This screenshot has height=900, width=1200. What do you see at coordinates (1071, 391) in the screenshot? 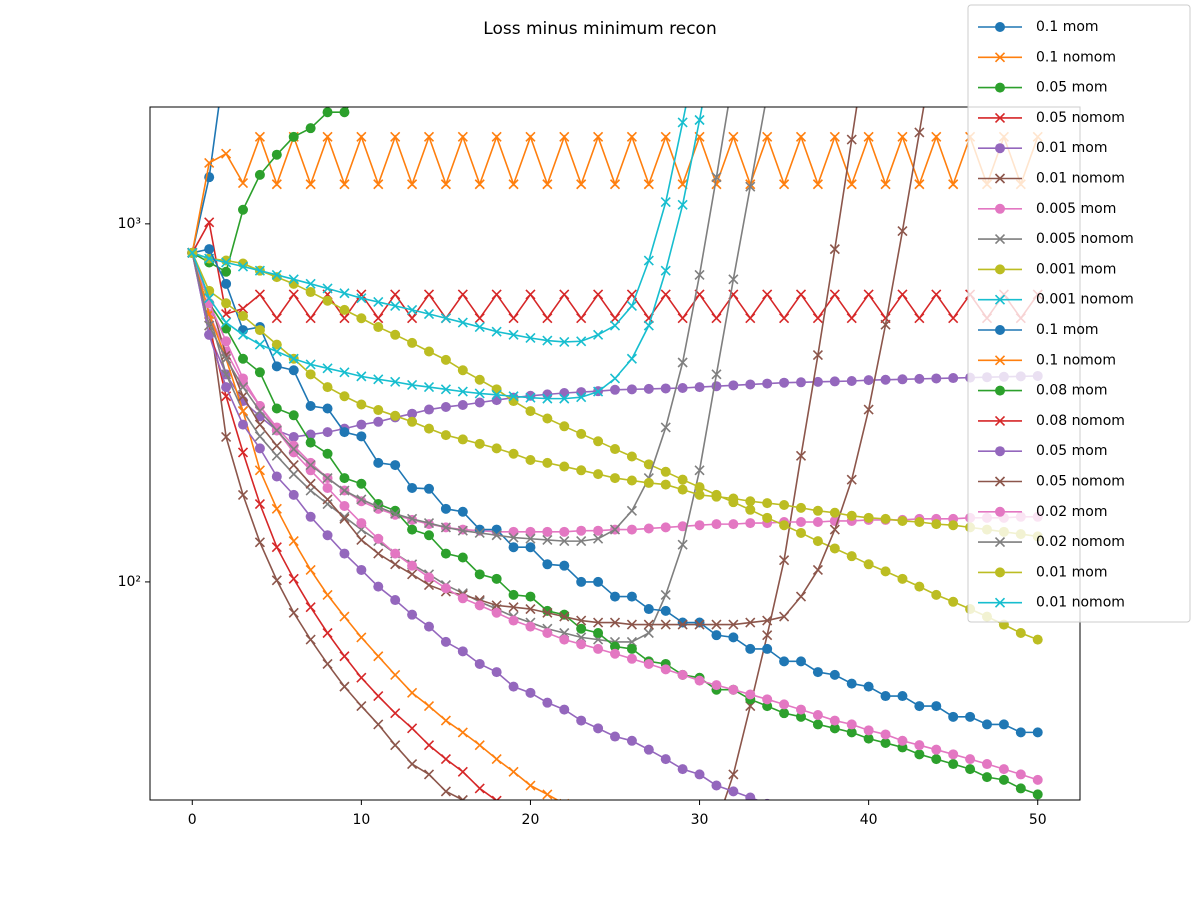
I see `legend-label: 0.08 mom` at bounding box center [1071, 391].